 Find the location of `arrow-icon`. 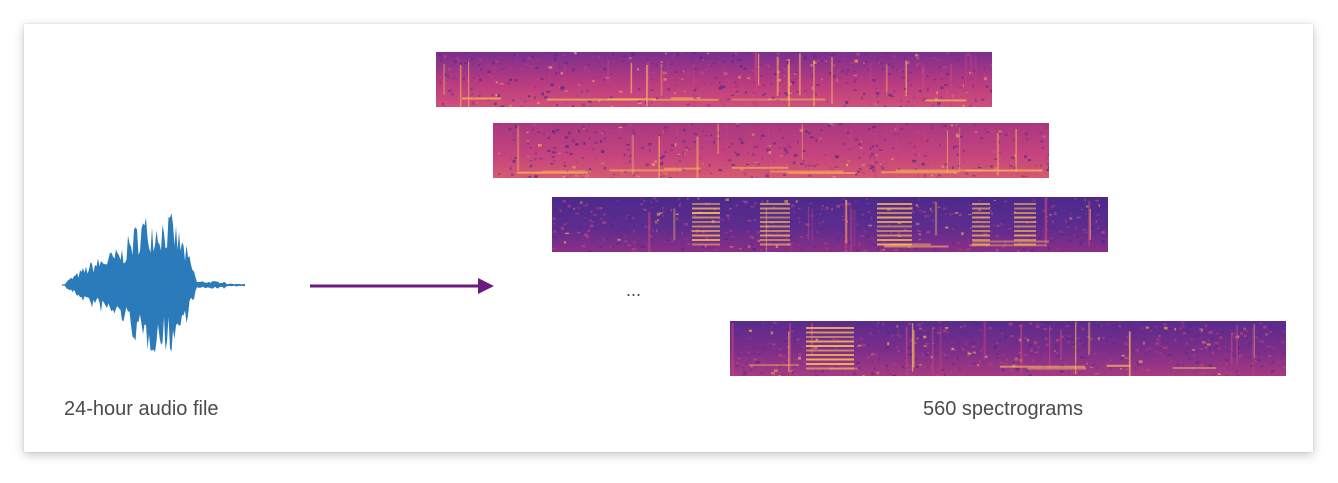

arrow-icon is located at coordinates (402, 286).